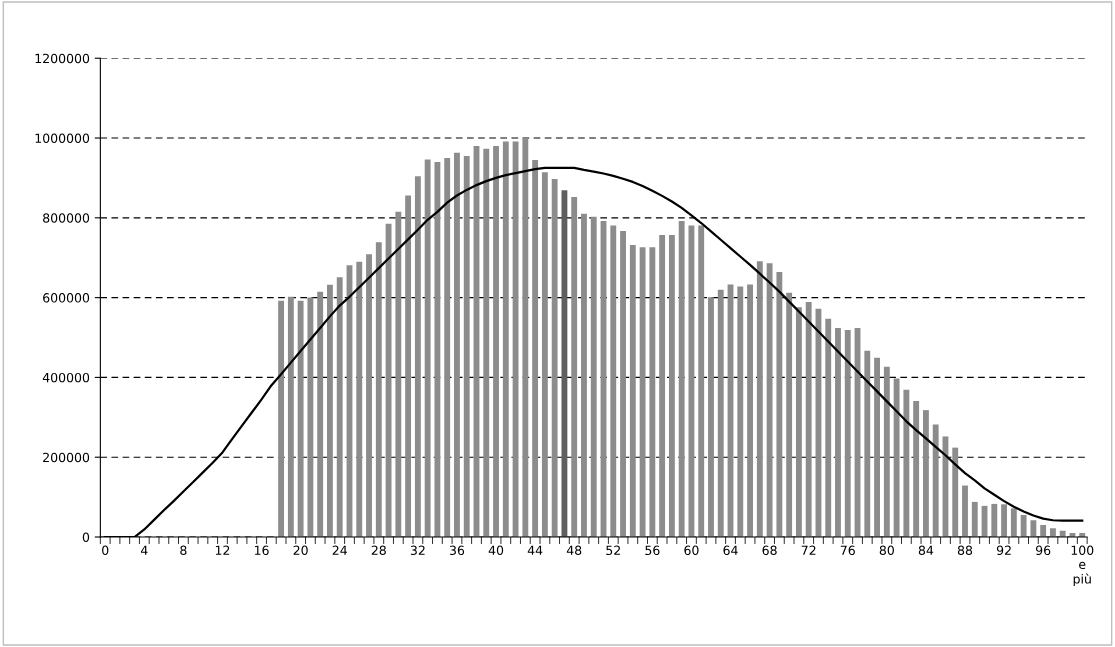 This screenshot has width=1115, height=647. What do you see at coordinates (300, 550) in the screenshot?
I see `x-tick-label: 20` at bounding box center [300, 550].